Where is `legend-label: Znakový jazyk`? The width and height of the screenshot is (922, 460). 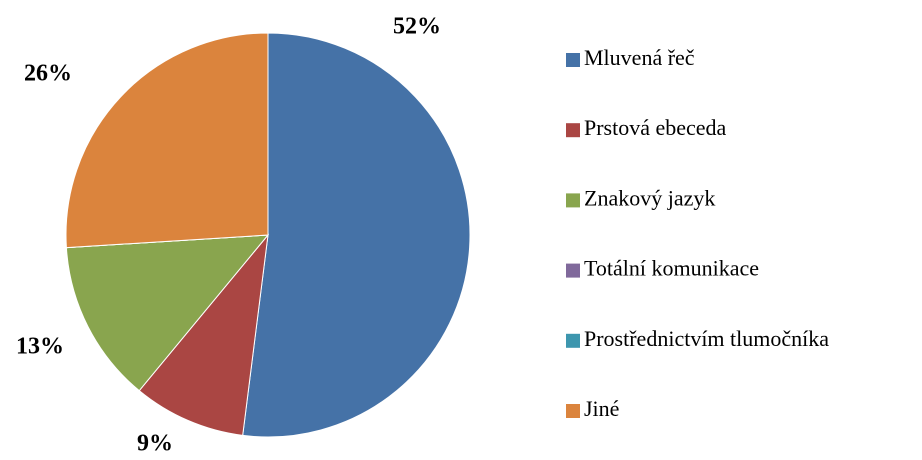
legend-label: Znakový jazyk is located at coordinates (649, 197).